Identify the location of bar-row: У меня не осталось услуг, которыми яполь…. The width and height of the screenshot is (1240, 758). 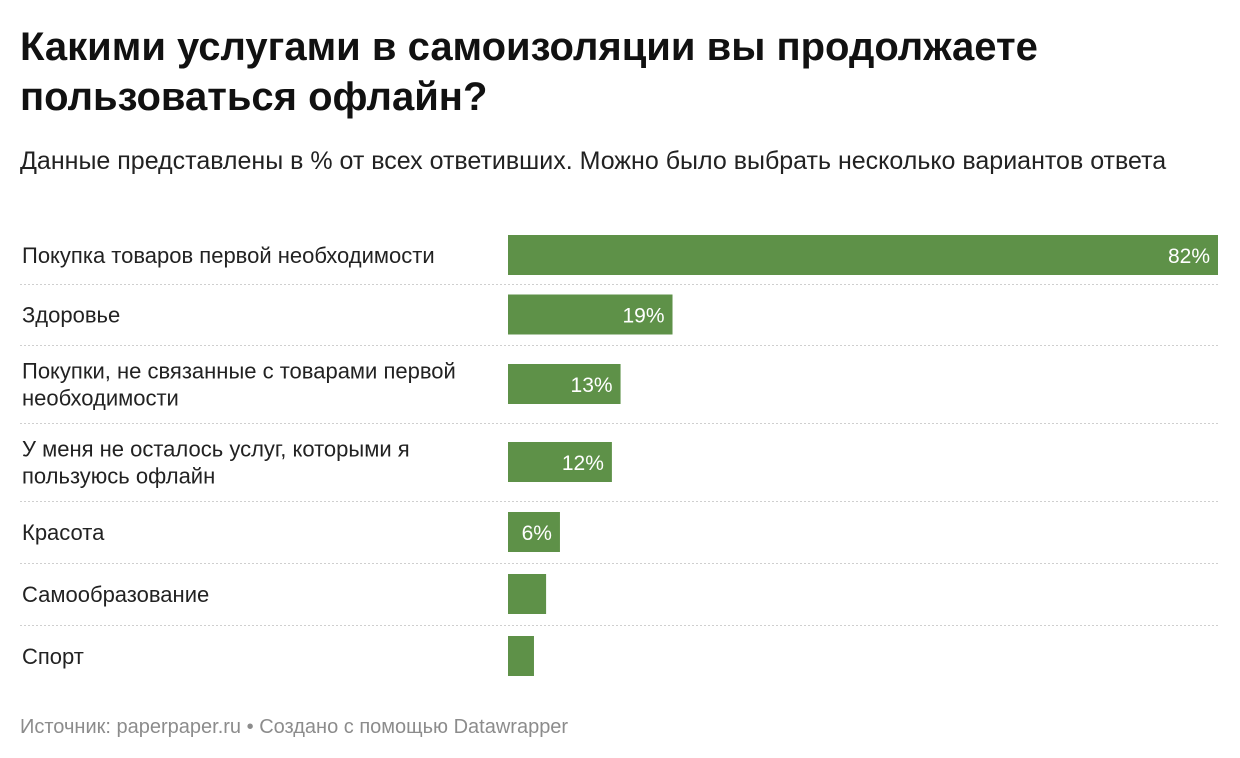
(619, 469).